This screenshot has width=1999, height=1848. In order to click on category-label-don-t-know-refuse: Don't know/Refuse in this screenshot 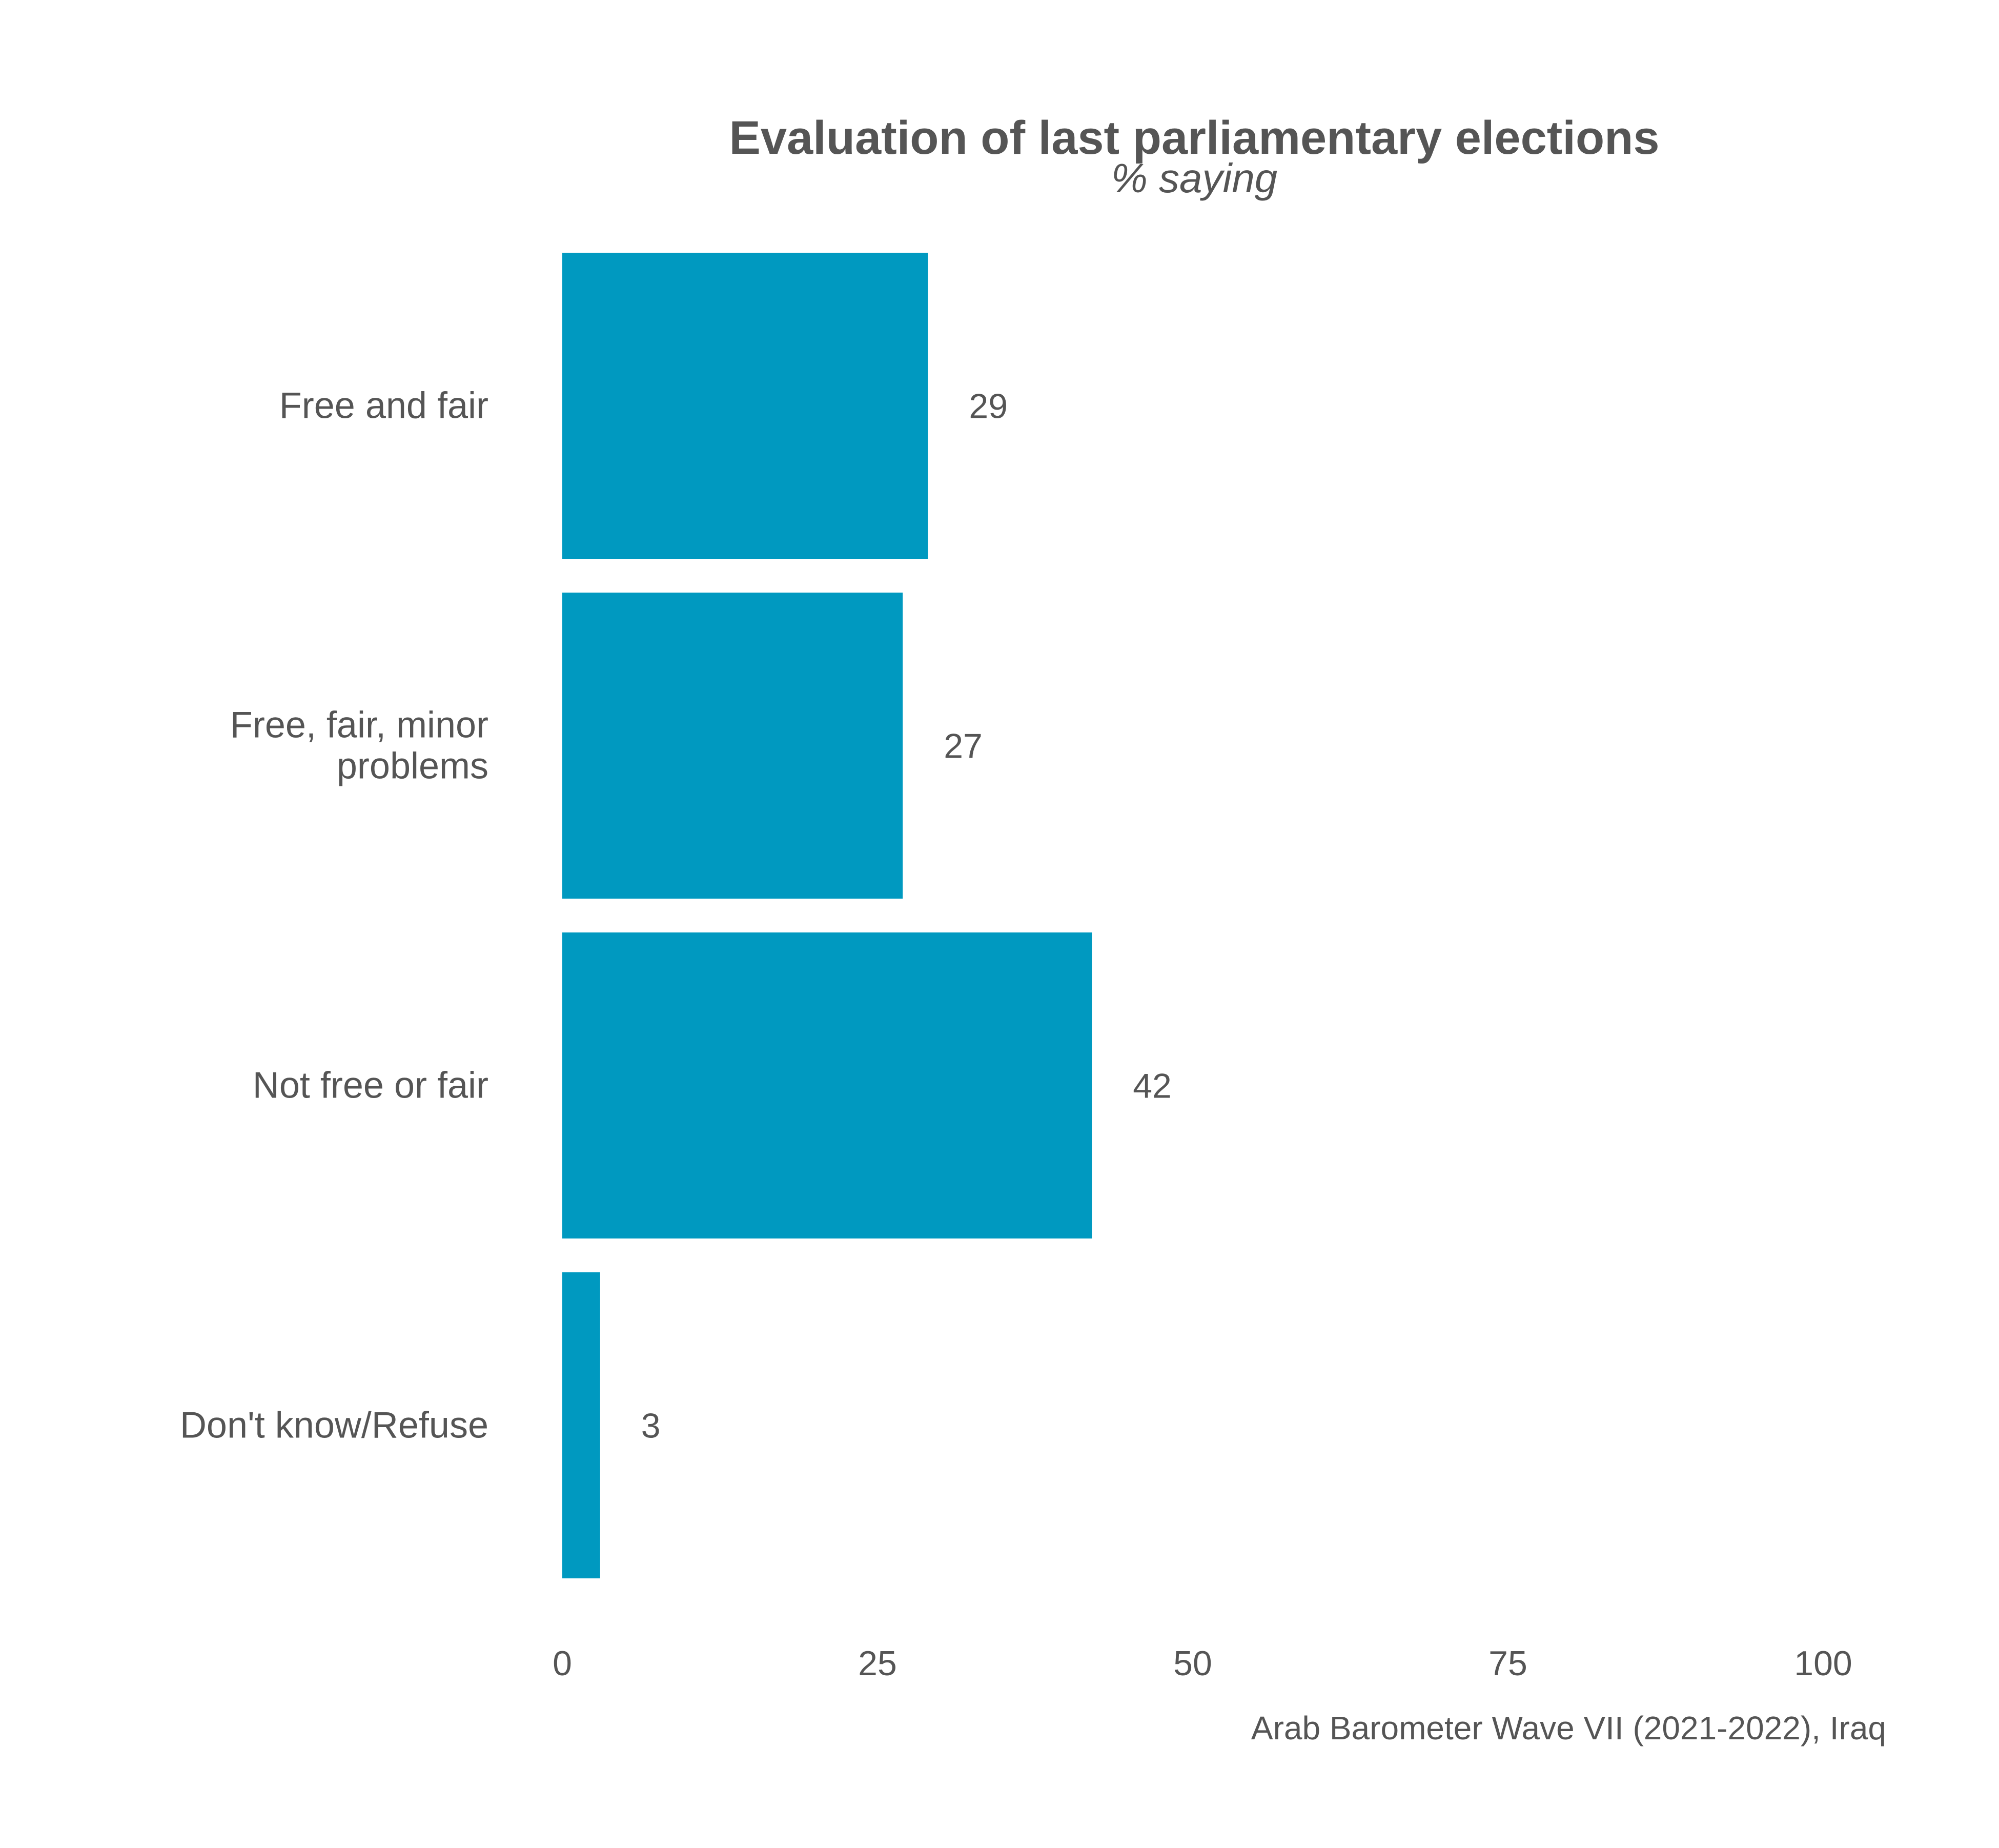, I will do `click(334, 1425)`.